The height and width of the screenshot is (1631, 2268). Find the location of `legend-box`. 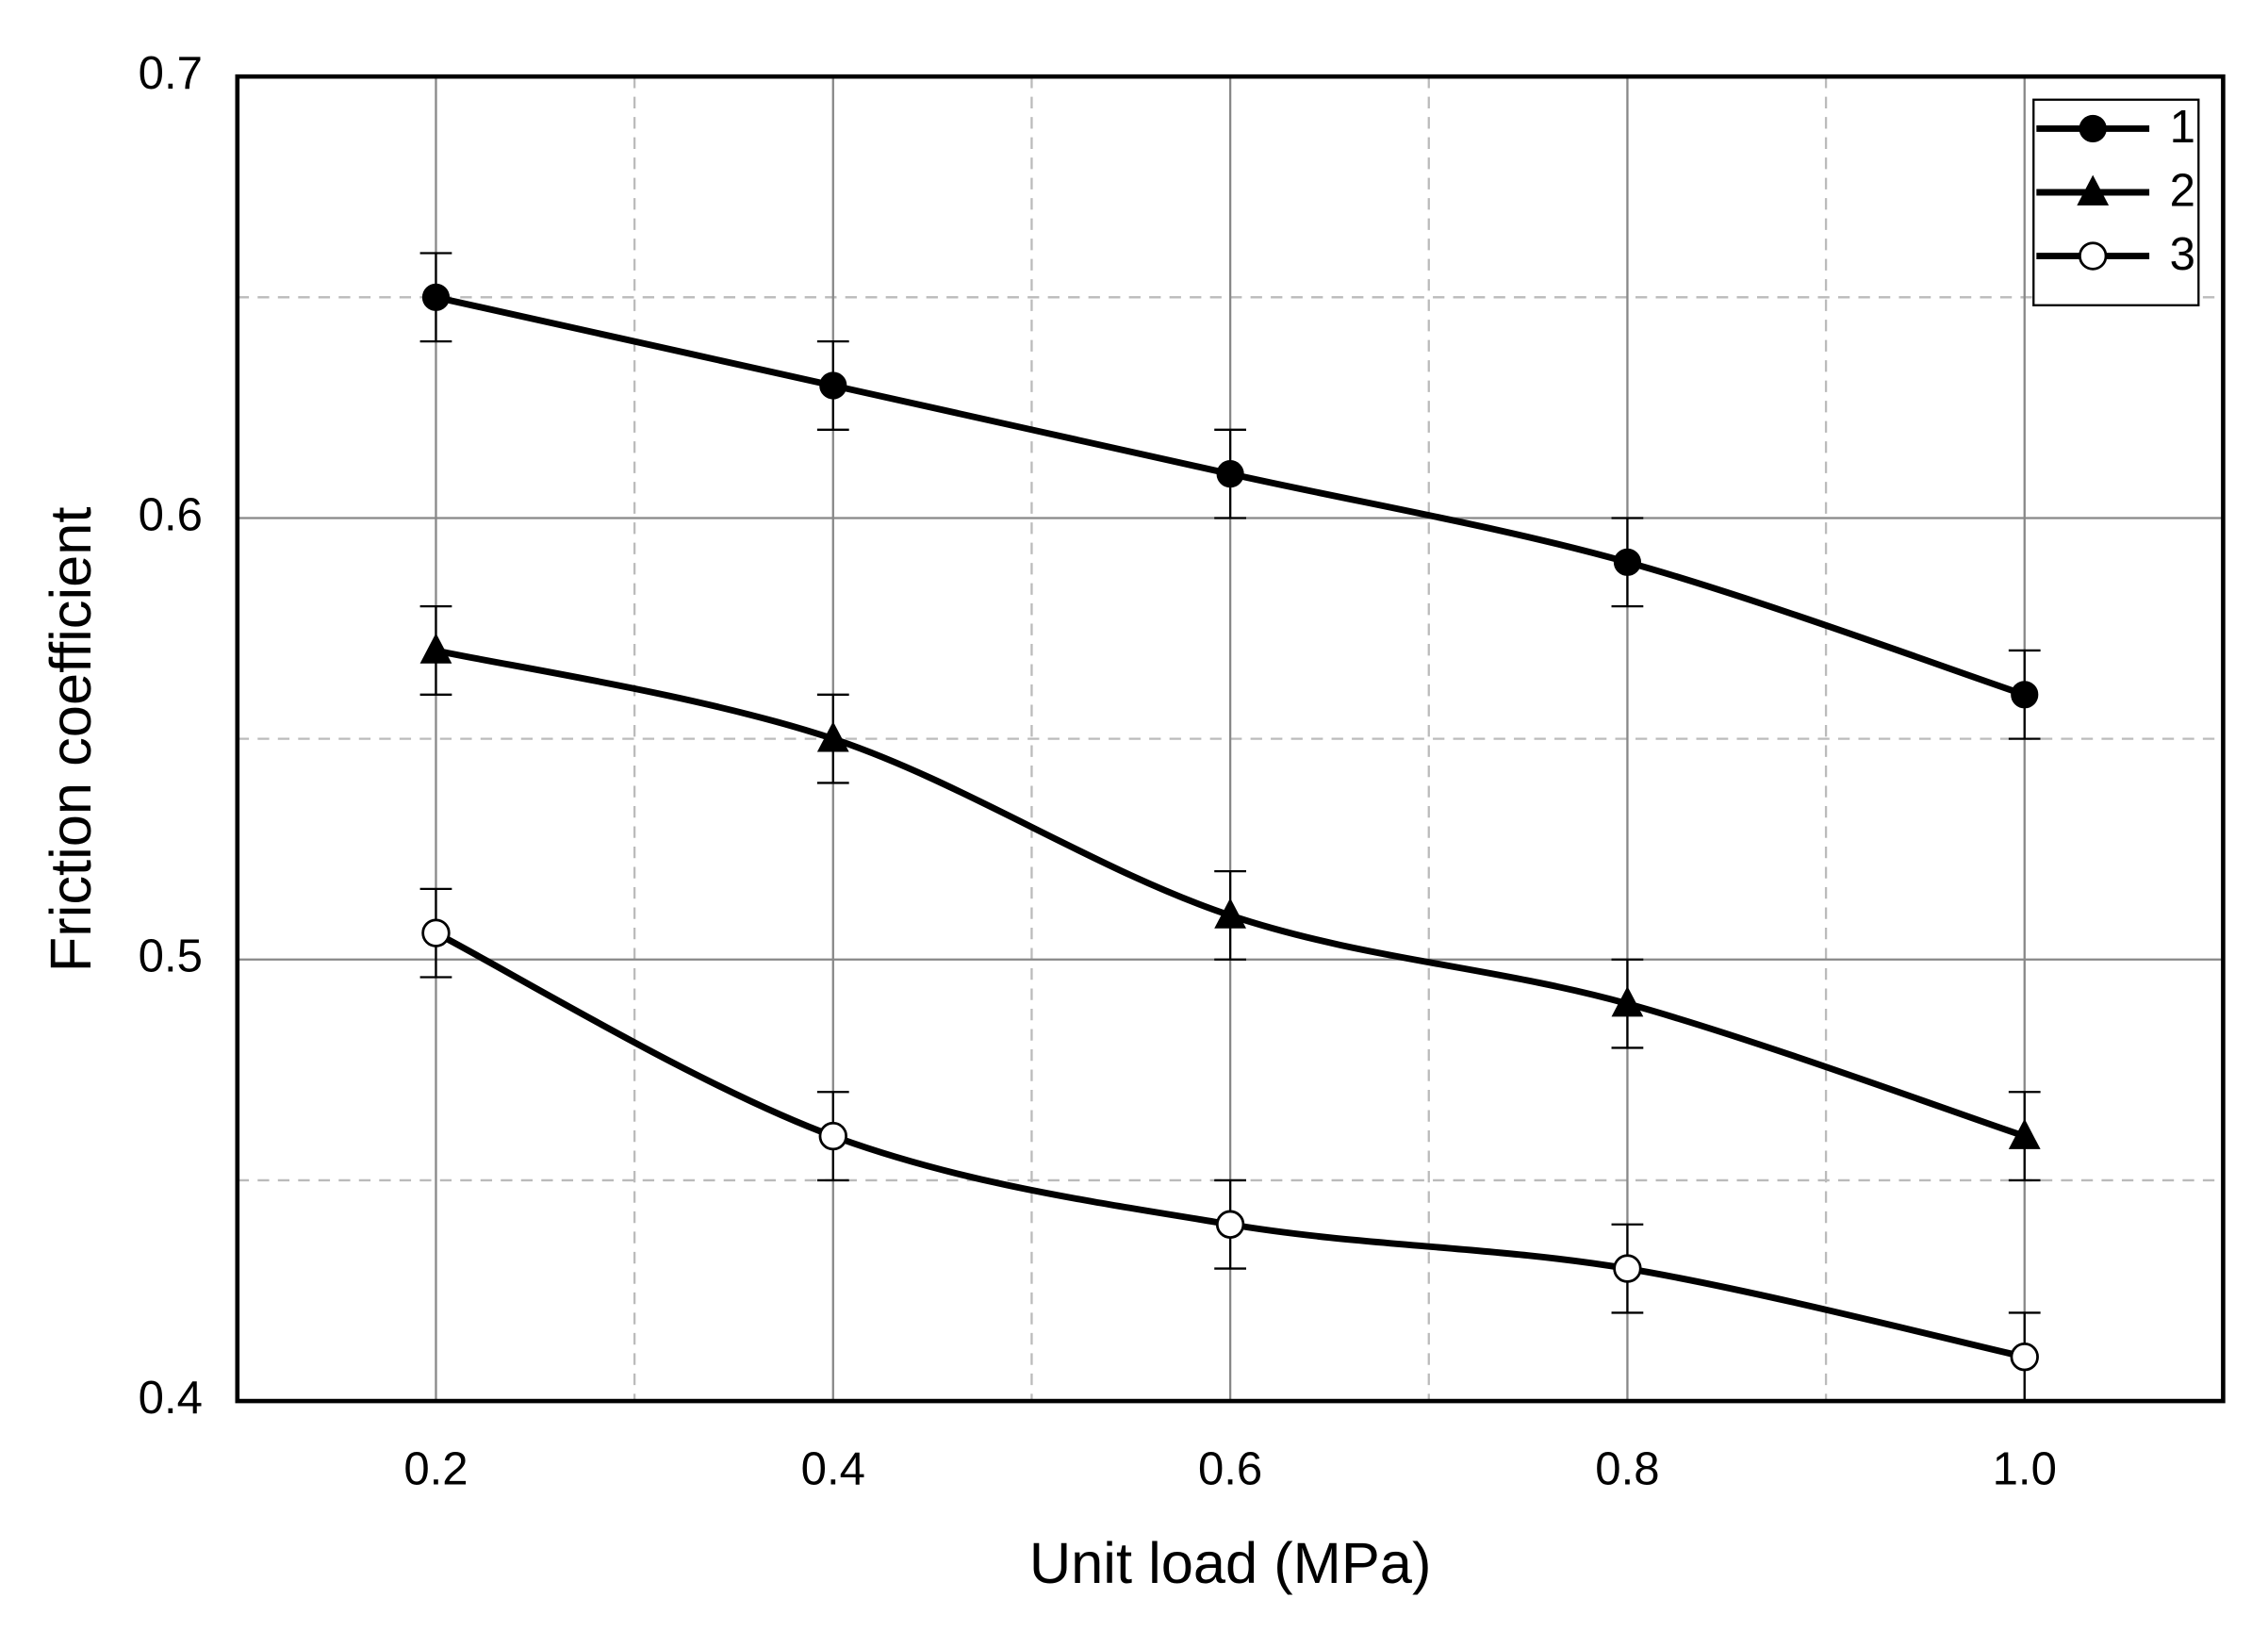

legend-box is located at coordinates (2116, 202).